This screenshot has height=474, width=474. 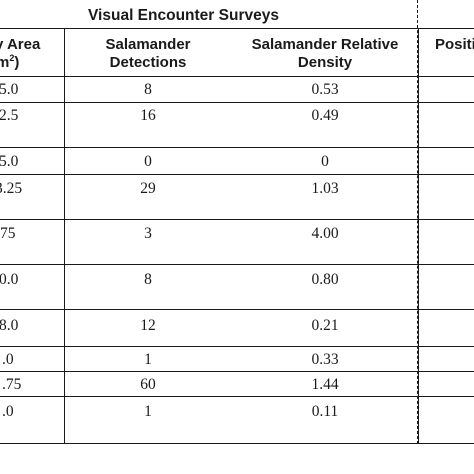 I want to click on cell-detections: 3, so click(x=148, y=233).